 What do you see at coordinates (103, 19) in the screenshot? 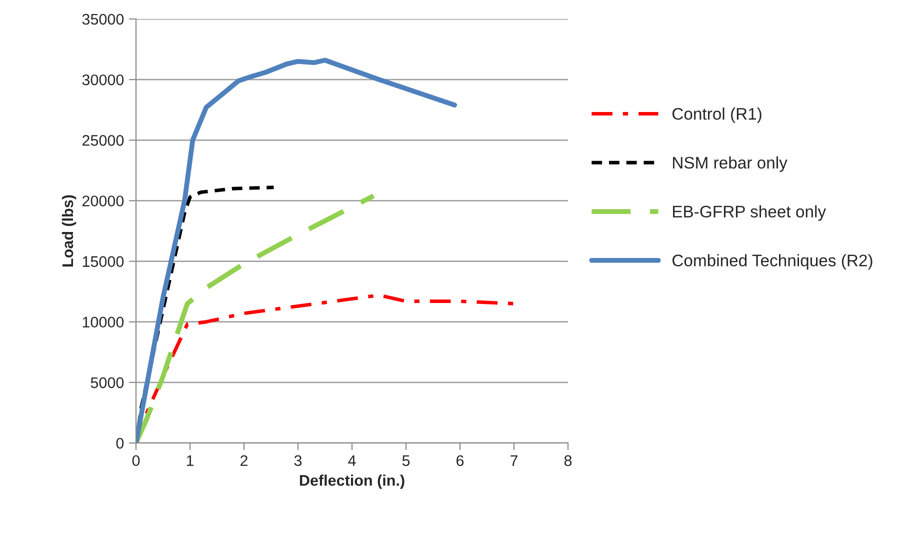
I see `y-tick-label: 35000` at bounding box center [103, 19].